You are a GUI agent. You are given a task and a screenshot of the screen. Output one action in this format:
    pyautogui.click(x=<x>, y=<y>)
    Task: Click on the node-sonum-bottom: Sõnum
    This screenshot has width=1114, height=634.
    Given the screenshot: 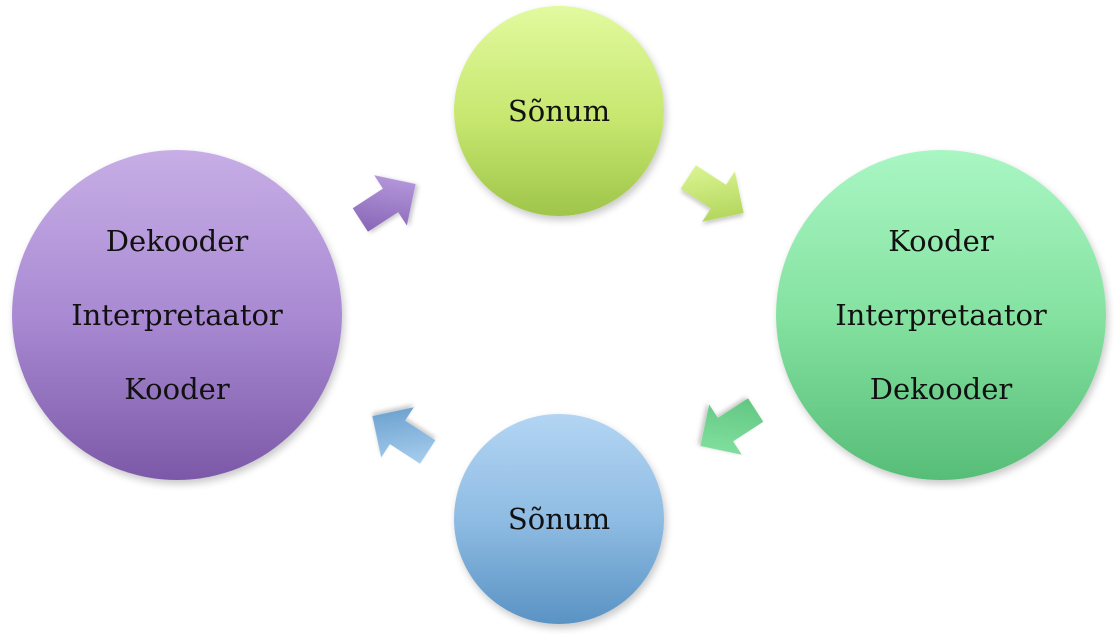 What is the action you would take?
    pyautogui.click(x=559, y=519)
    